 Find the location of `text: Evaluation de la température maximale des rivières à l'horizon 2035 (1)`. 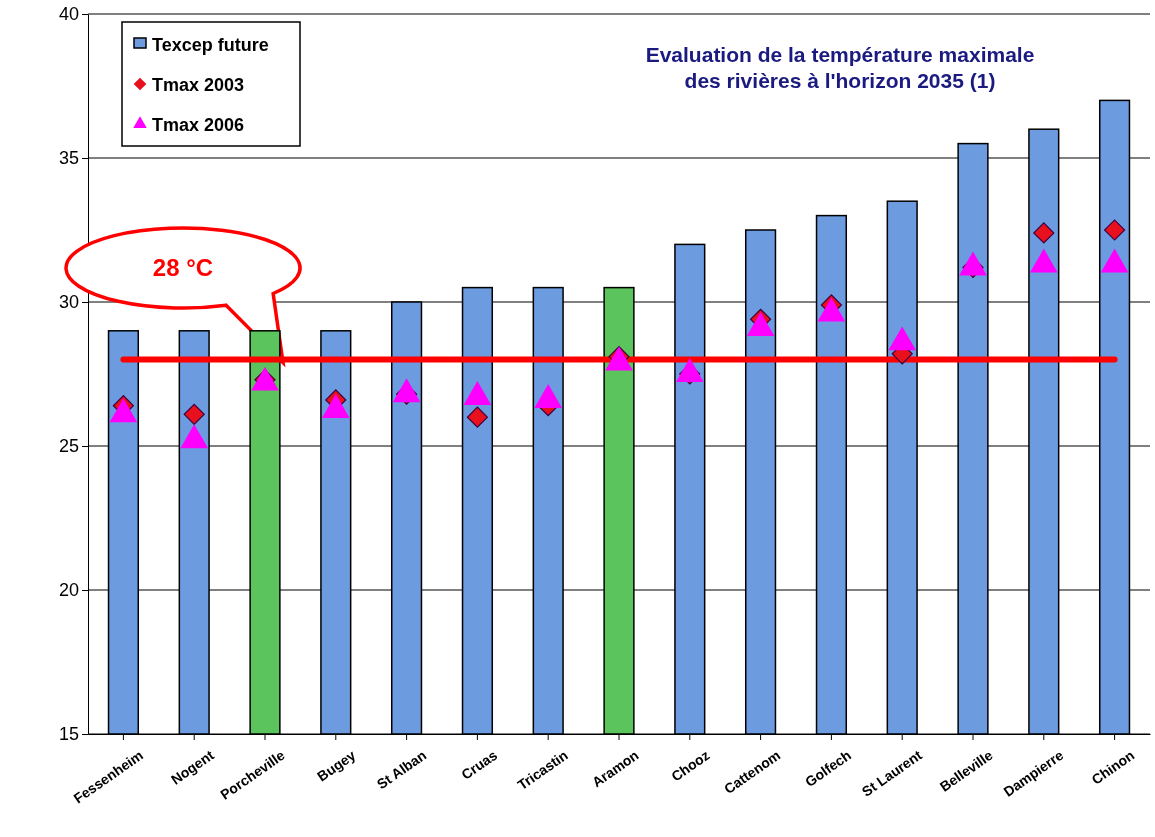

text: Evaluation de la température maximale des rivières à l'horizon 2035 (1) is located at coordinates (840, 67).